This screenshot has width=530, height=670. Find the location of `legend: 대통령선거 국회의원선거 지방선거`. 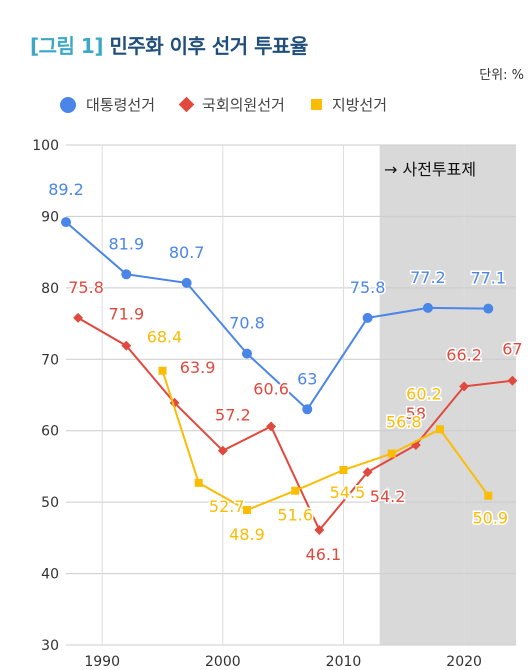

legend: 대통령선거 국회의원선거 지방선거 is located at coordinates (236, 104).